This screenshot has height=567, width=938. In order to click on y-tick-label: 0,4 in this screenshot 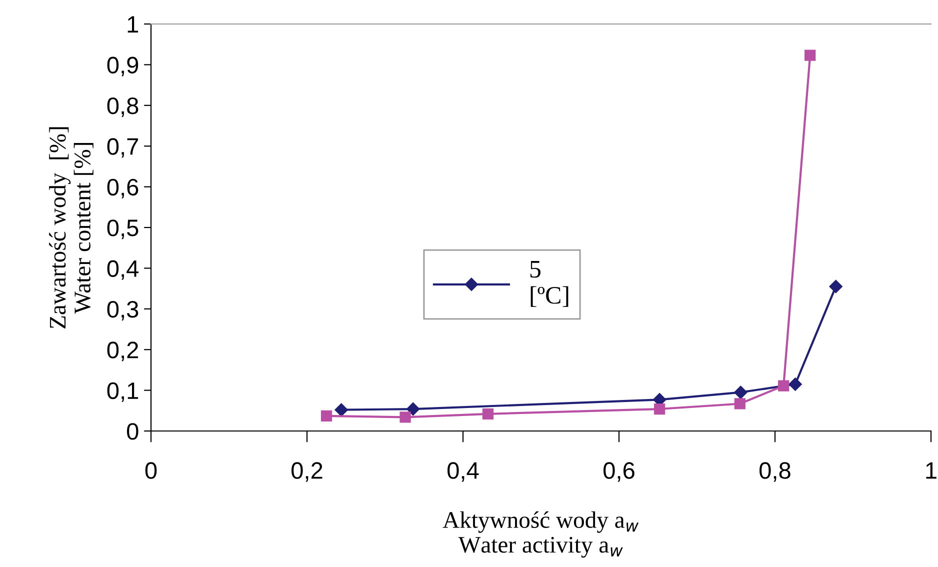, I will do `click(123, 270)`.